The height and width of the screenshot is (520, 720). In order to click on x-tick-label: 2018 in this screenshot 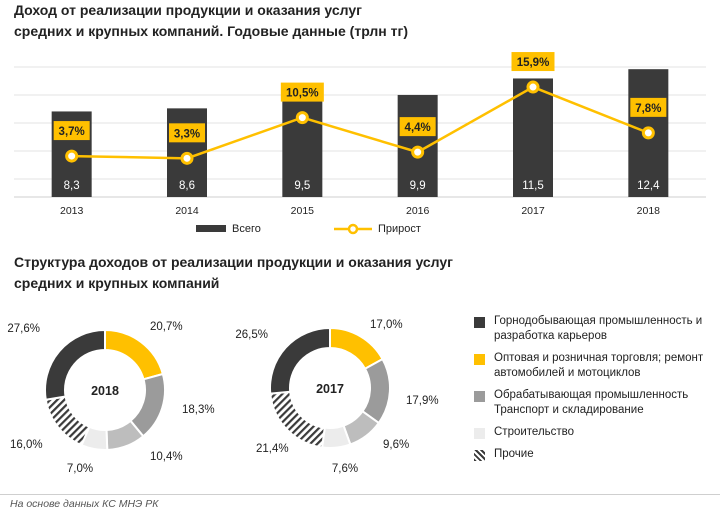, I will do `click(649, 211)`.